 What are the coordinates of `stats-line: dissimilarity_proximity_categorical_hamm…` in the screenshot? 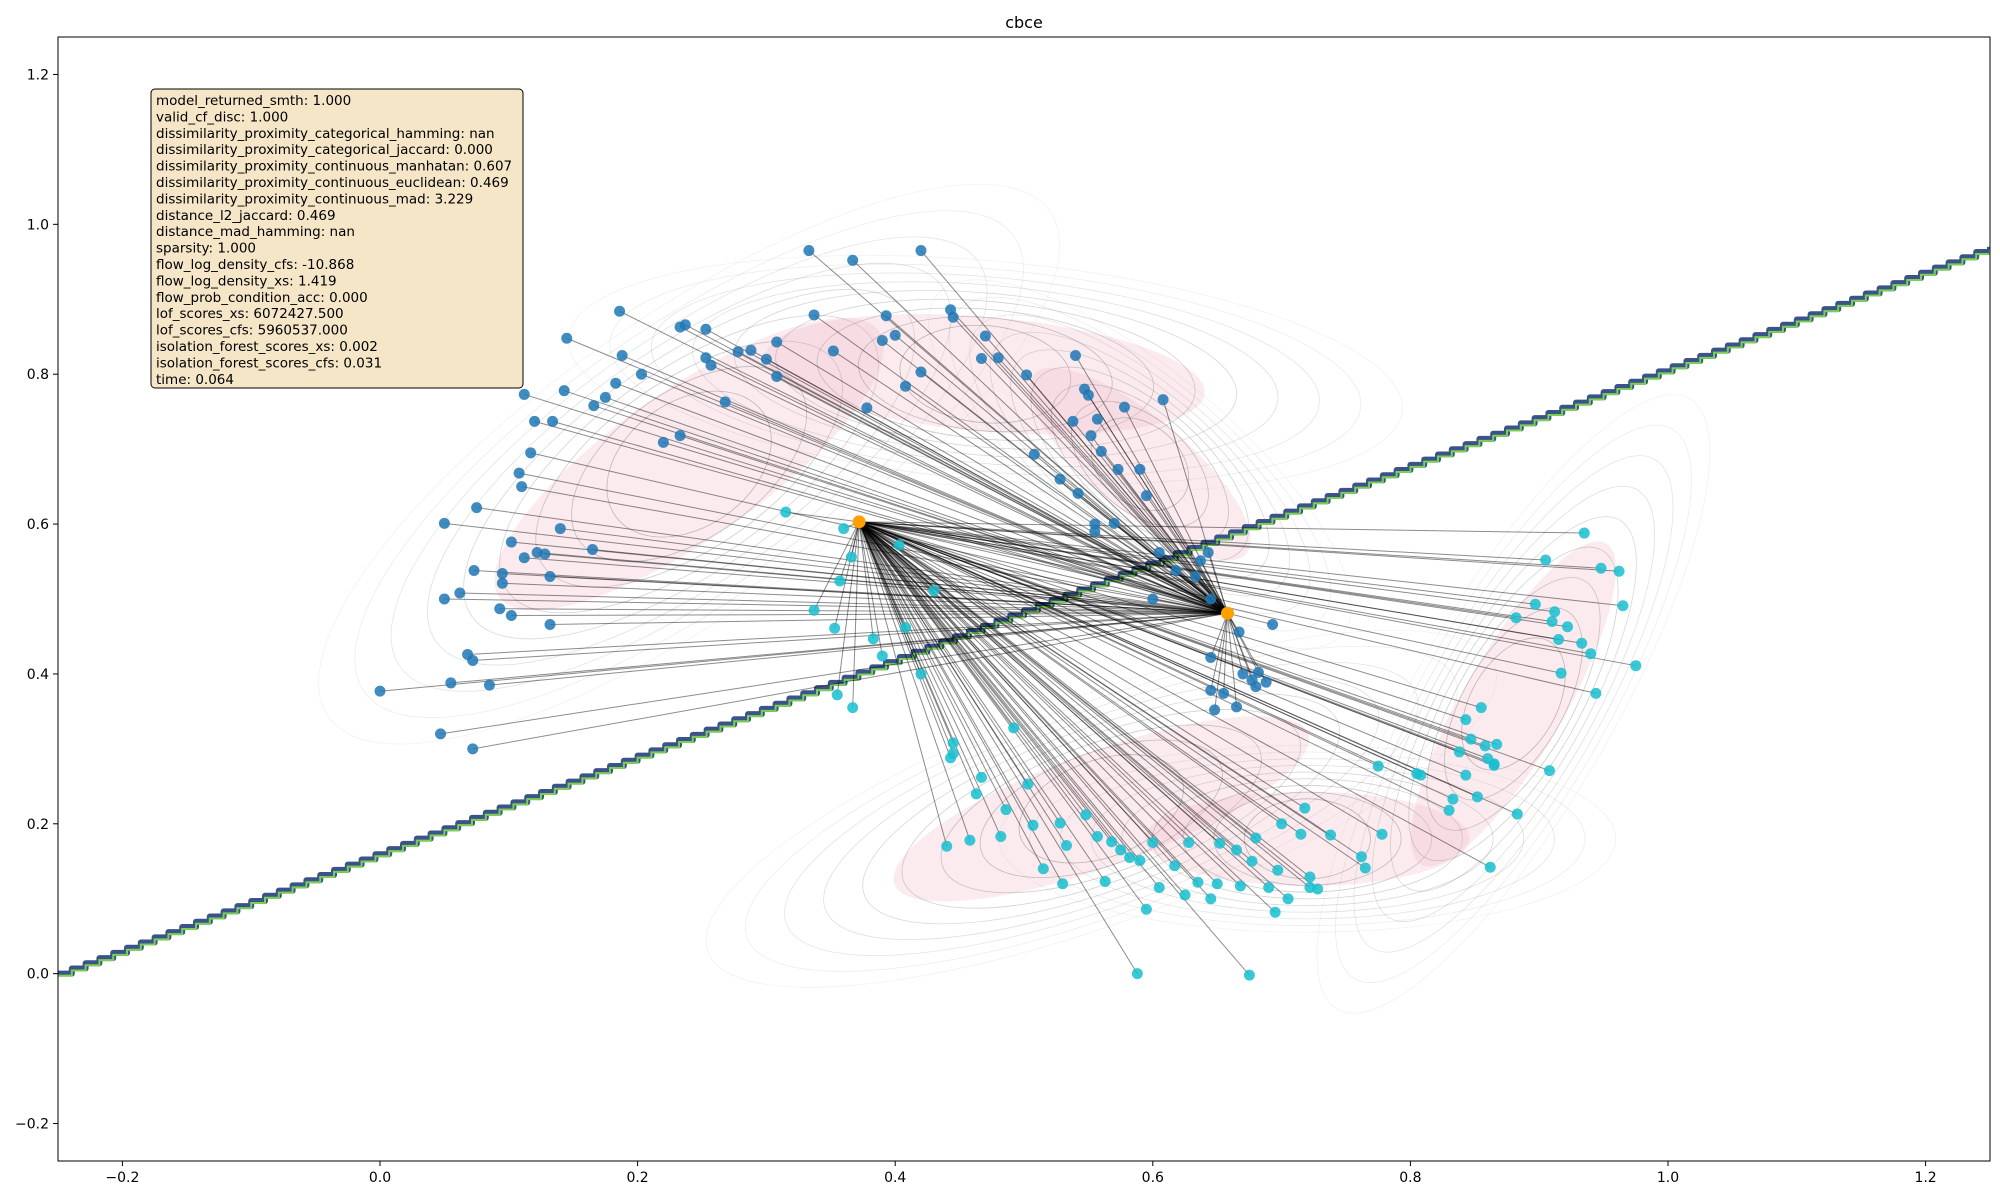 It's located at (325, 134).